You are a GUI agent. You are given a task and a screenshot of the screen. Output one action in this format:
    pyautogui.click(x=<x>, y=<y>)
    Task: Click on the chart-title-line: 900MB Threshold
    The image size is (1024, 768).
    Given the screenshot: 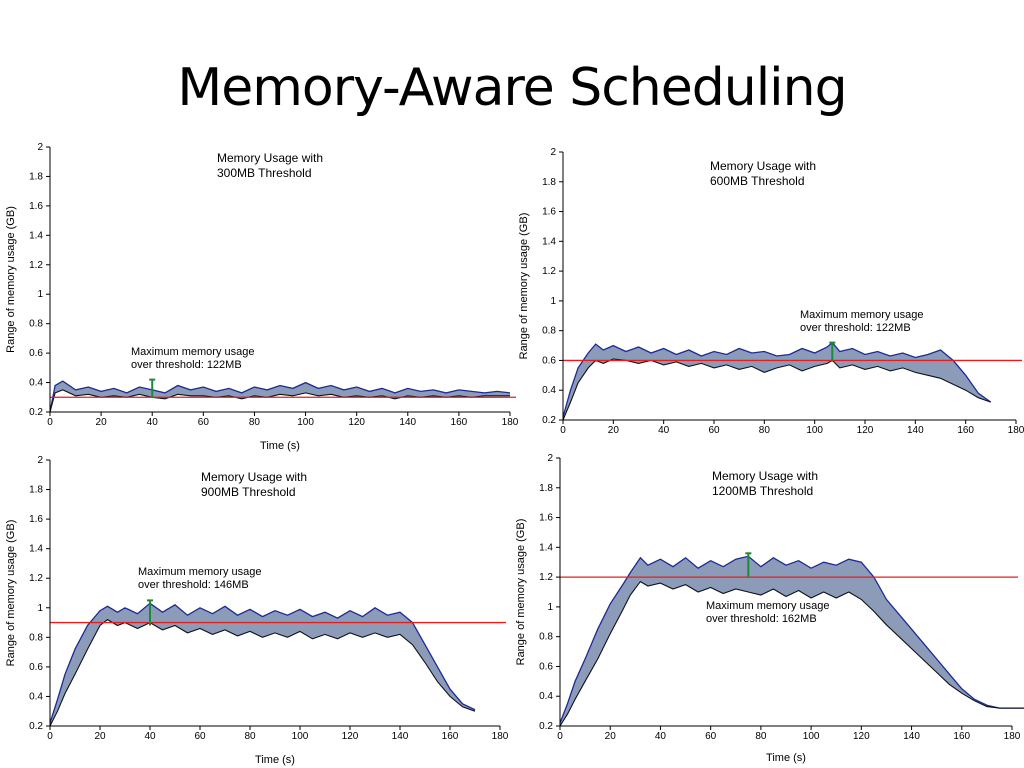 What is the action you would take?
    pyautogui.click(x=248, y=492)
    